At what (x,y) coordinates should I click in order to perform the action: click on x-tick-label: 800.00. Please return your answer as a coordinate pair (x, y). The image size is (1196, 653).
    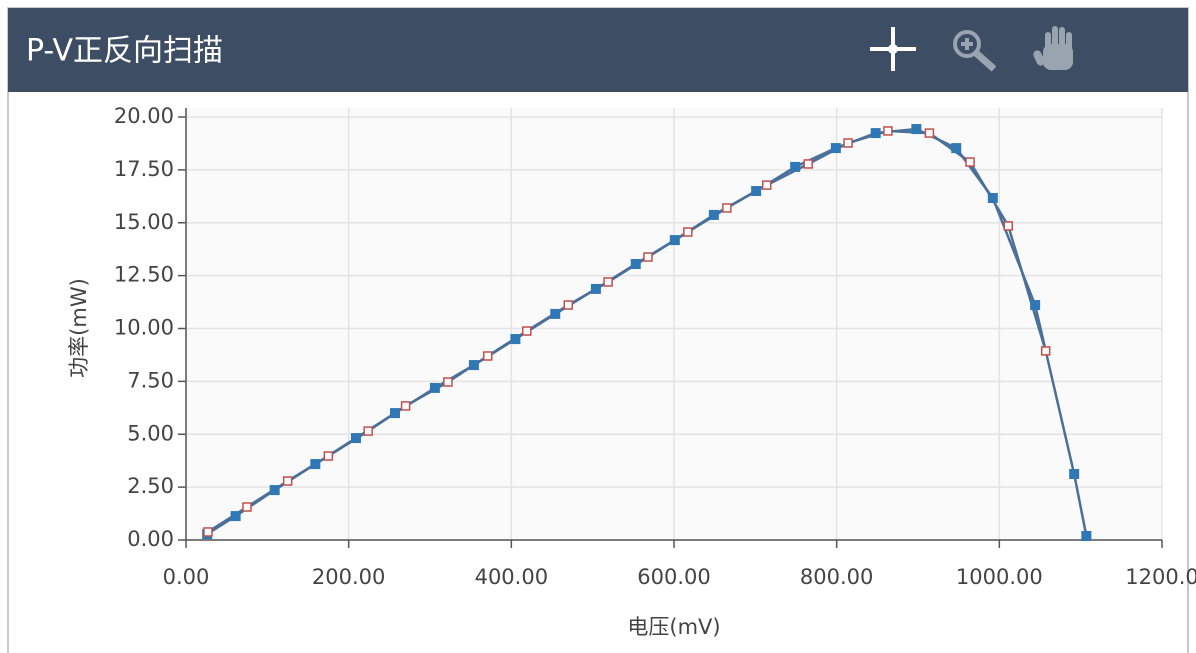
    Looking at the image, I should click on (836, 577).